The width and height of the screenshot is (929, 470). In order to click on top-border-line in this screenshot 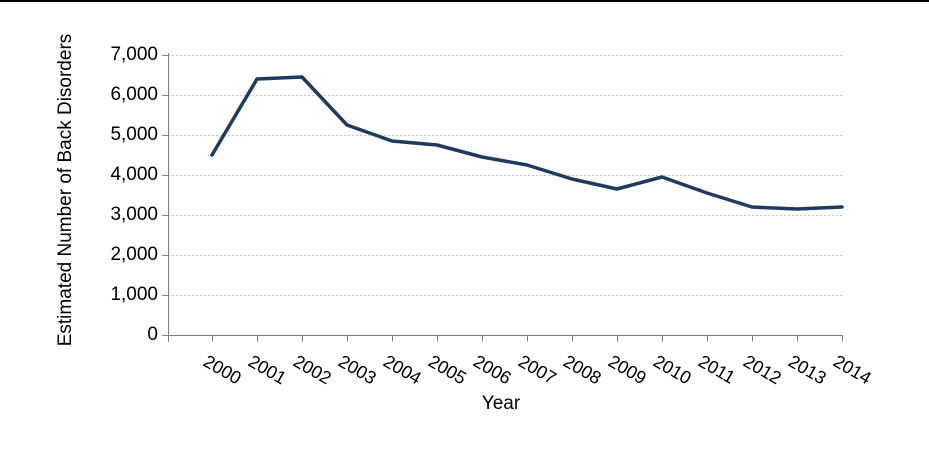, I will do `click(464, 1)`.